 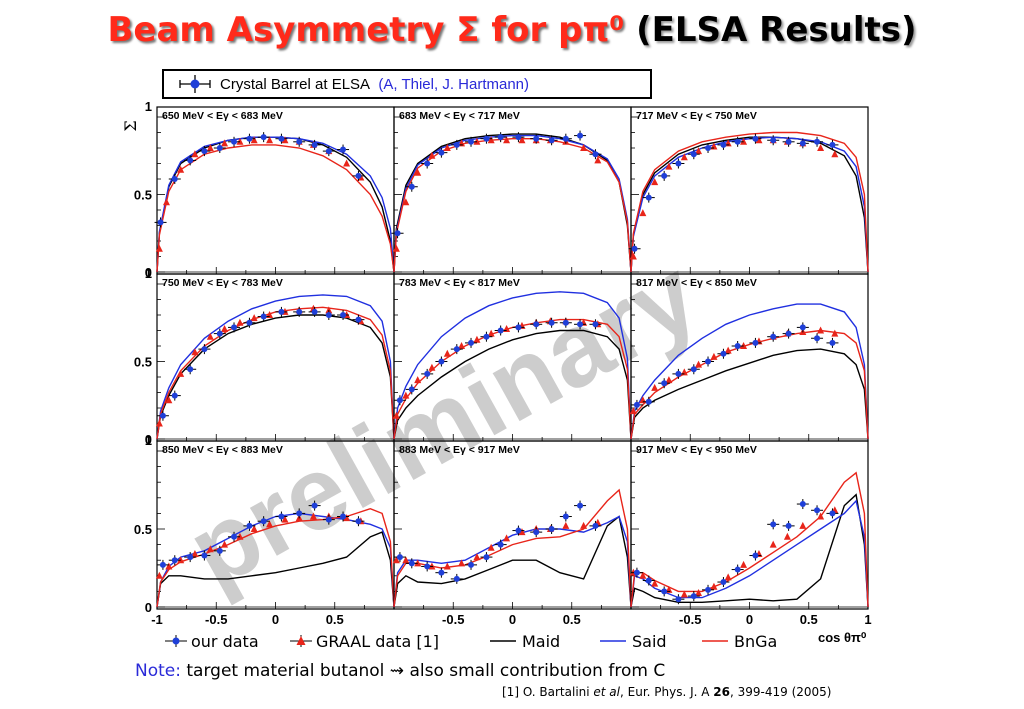 What do you see at coordinates (275, 208) in the screenshot?
I see `bnga-curve` at bounding box center [275, 208].